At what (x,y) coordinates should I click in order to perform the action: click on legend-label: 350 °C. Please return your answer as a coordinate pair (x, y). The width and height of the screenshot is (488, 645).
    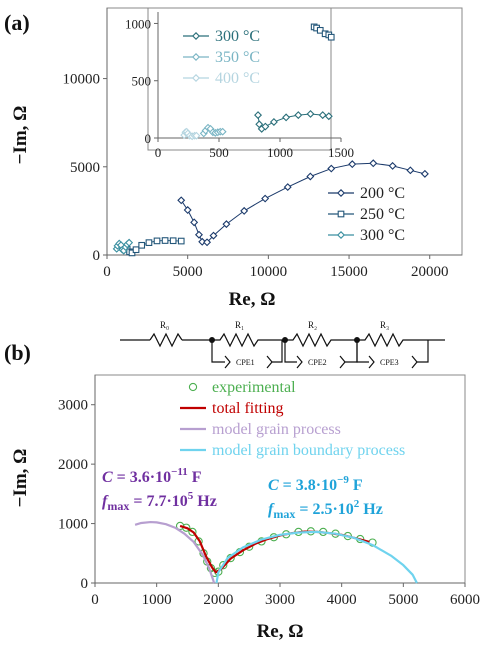
    Looking at the image, I should click on (237, 57).